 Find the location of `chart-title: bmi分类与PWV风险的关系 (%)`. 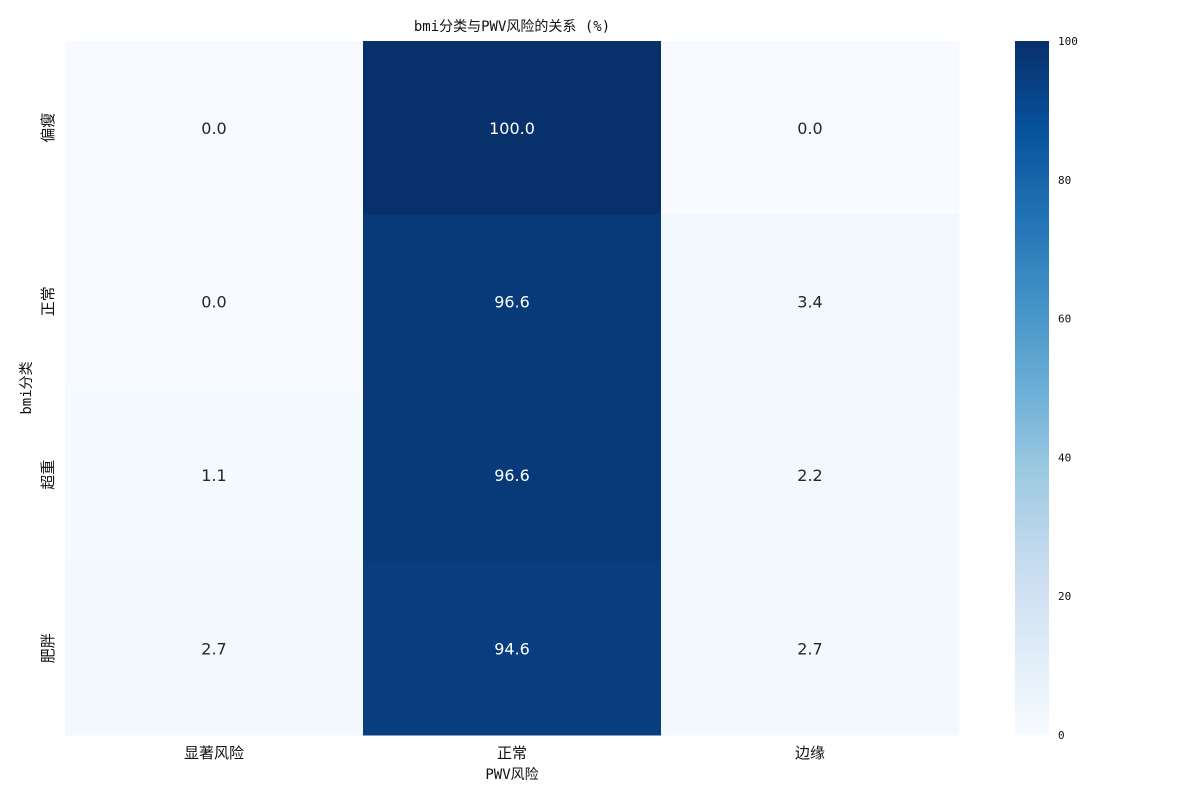

chart-title: bmi分类与PWV风险的关系 (%) is located at coordinates (512, 27).